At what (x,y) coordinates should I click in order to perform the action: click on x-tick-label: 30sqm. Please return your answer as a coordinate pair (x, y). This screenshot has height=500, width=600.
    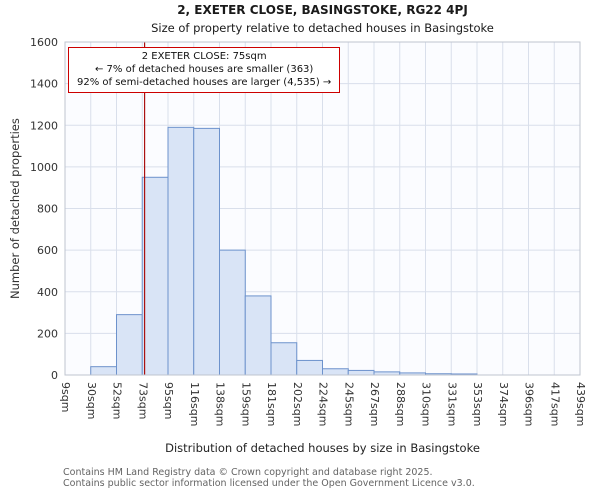
    Looking at the image, I should click on (91, 400).